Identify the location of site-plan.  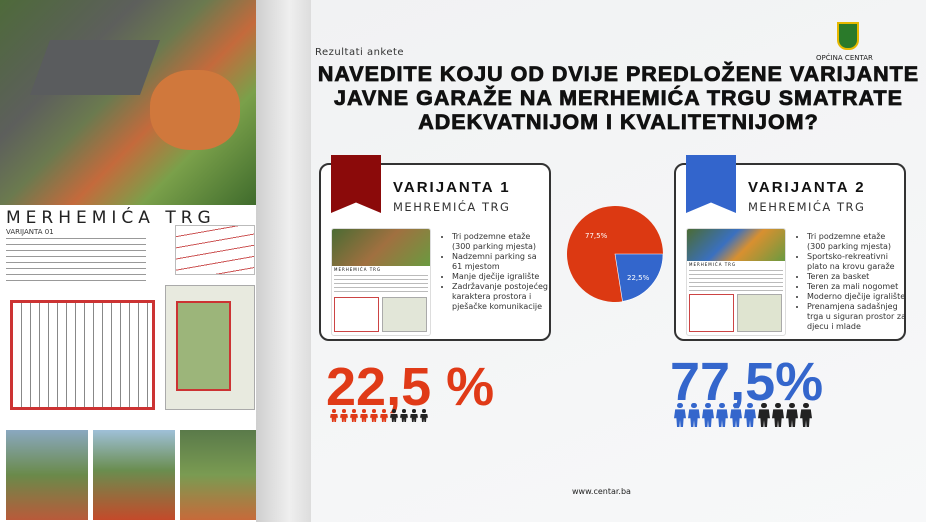
(210, 347).